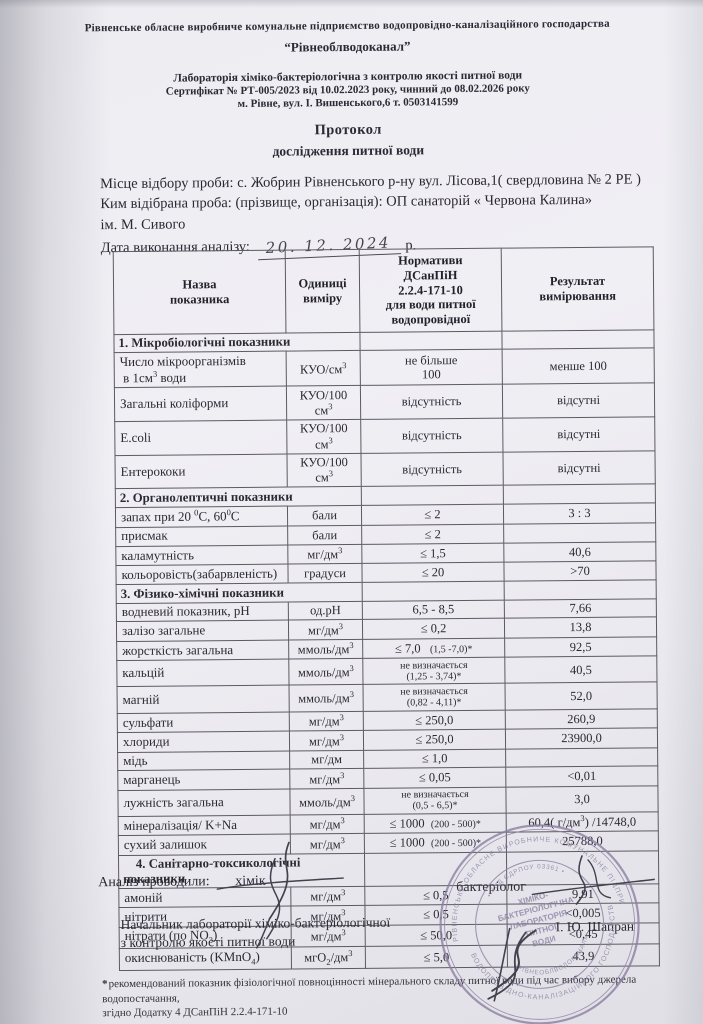 The image size is (703, 1024). I want to click on name-cell: марганець, so click(203, 780).